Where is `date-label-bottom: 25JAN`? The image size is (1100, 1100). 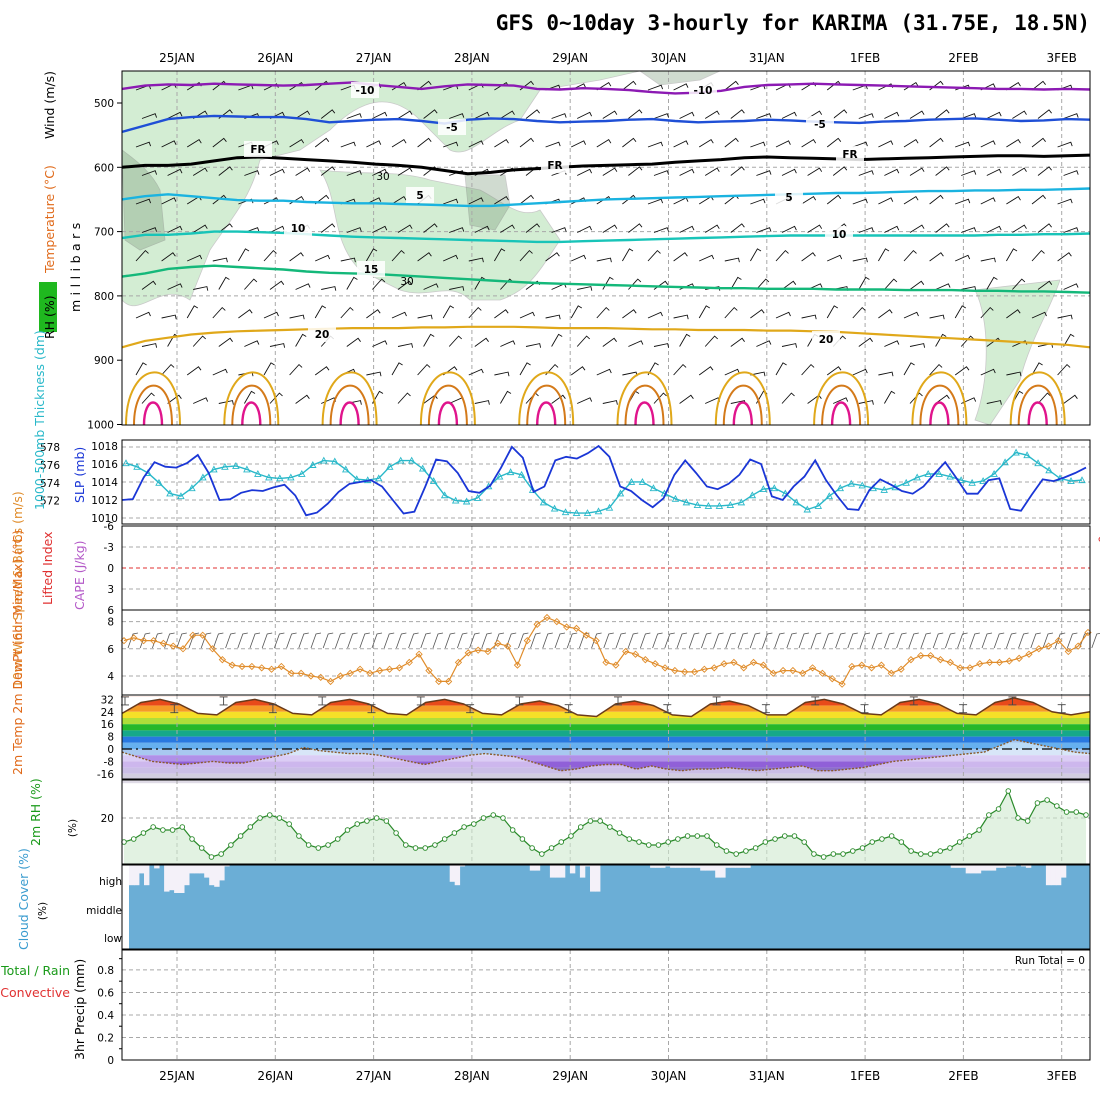 date-label-bottom: 25JAN is located at coordinates (177, 1076).